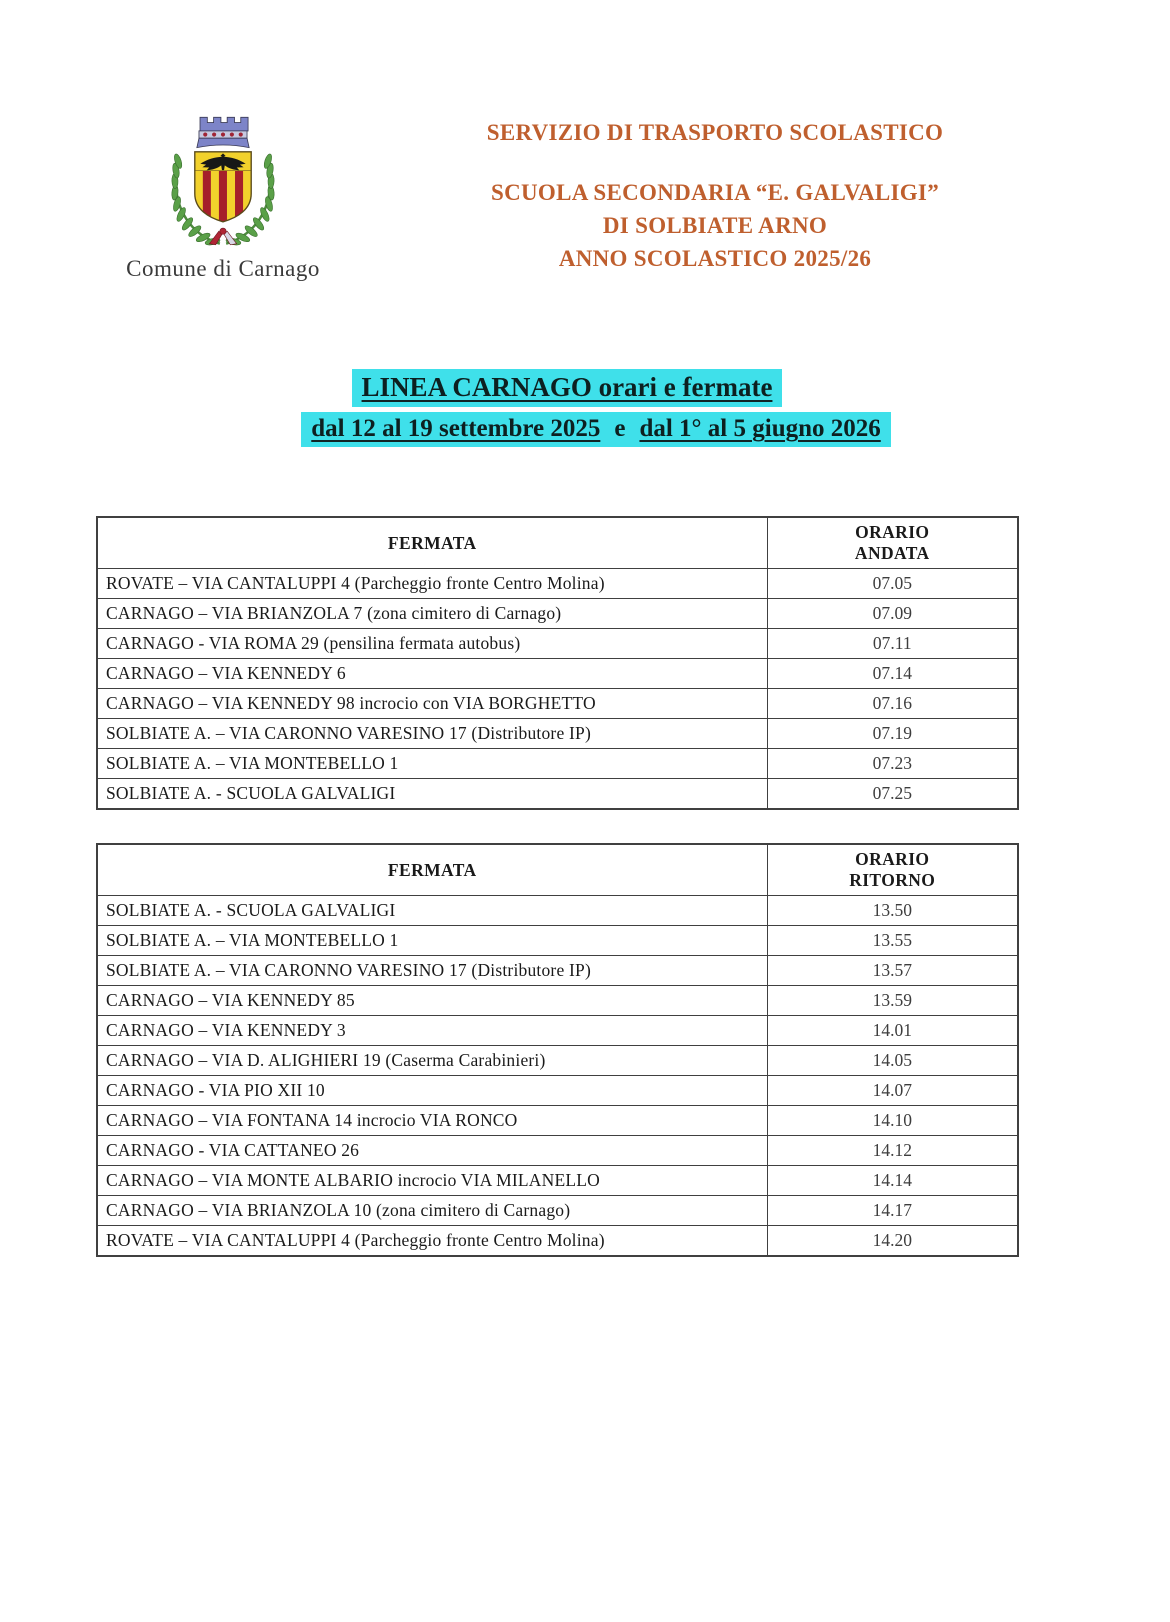 This screenshot has width=1170, height=1622. What do you see at coordinates (892, 763) in the screenshot?
I see `orario-cell: 07.23` at bounding box center [892, 763].